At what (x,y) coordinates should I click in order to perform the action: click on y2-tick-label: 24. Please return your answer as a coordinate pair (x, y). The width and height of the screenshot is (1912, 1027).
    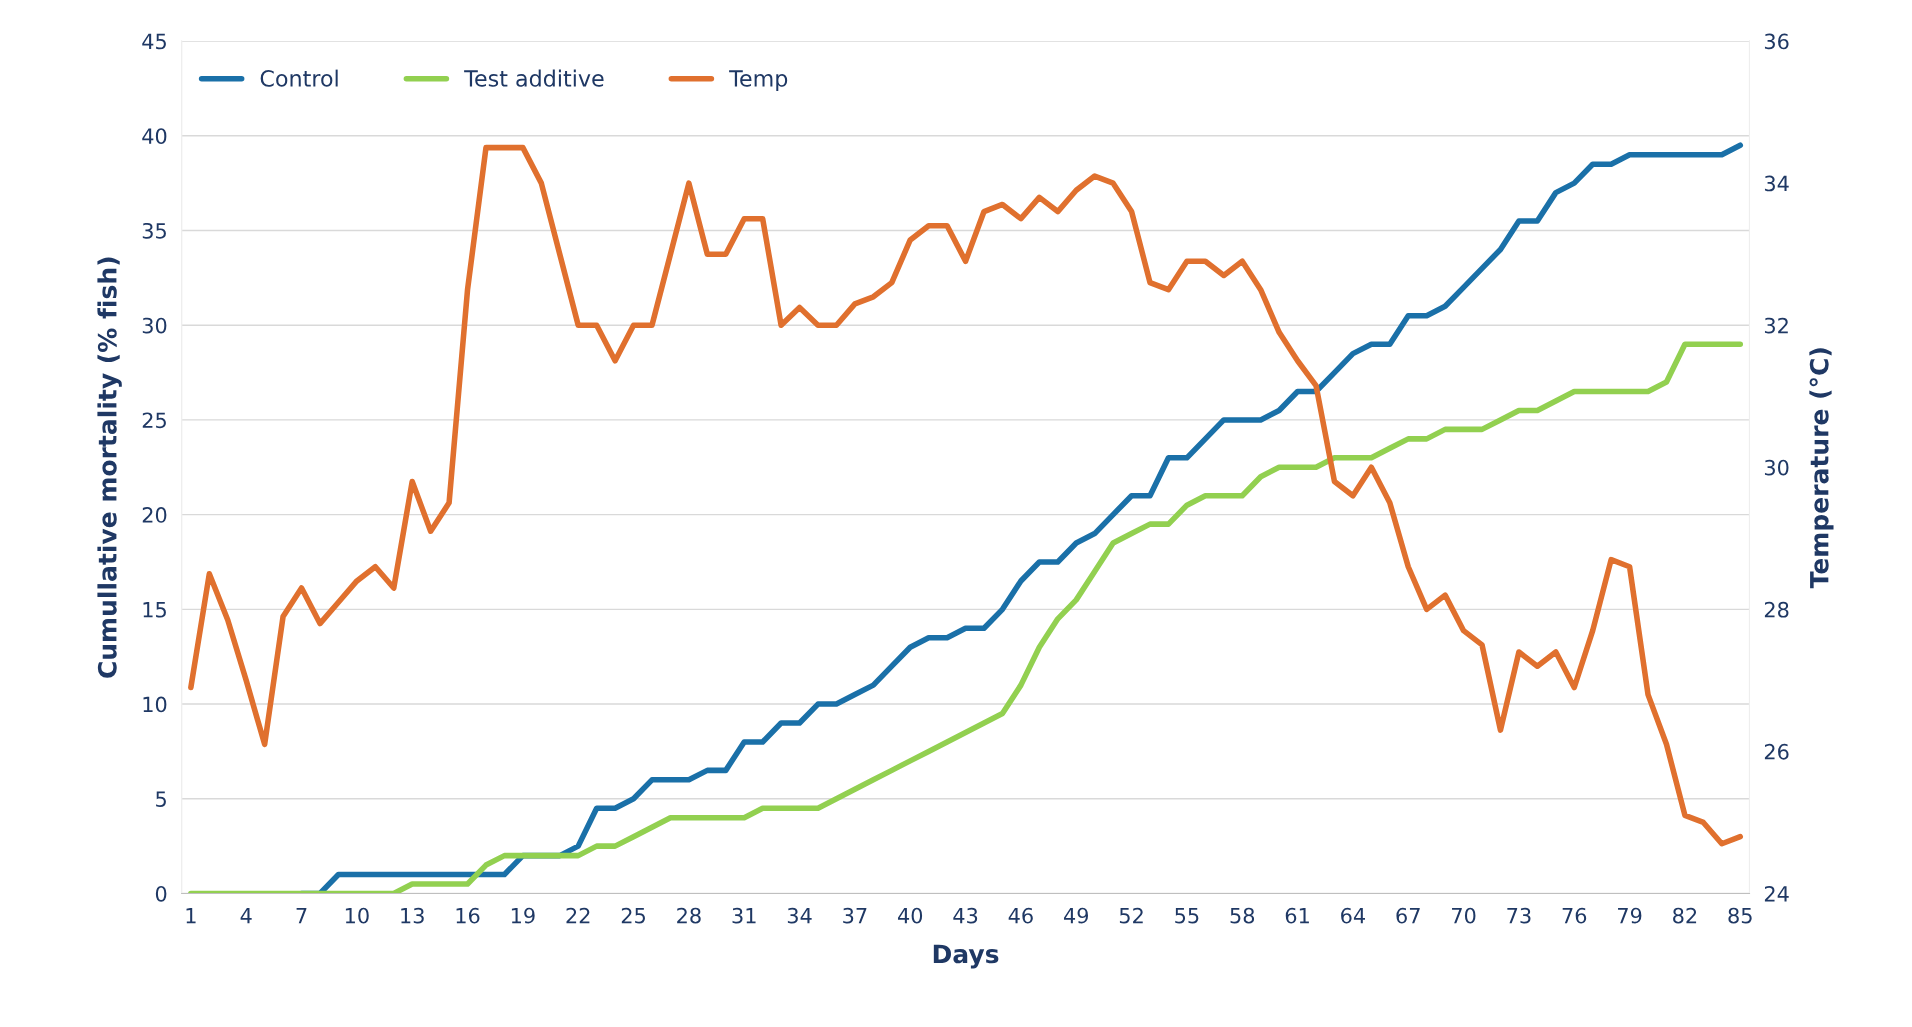
    Looking at the image, I should click on (1776, 893).